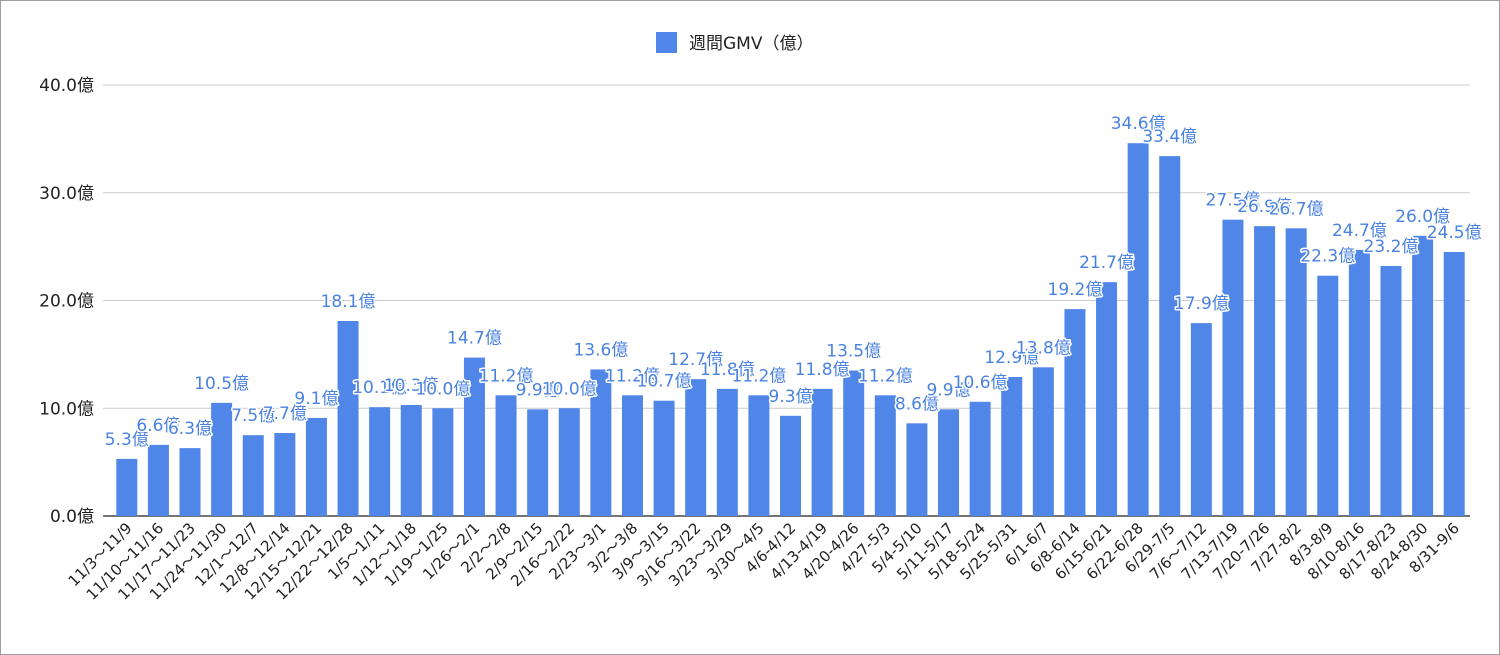 This screenshot has height=655, width=1500. What do you see at coordinates (790, 397) in the screenshot?
I see `data-label: 9.3億` at bounding box center [790, 397].